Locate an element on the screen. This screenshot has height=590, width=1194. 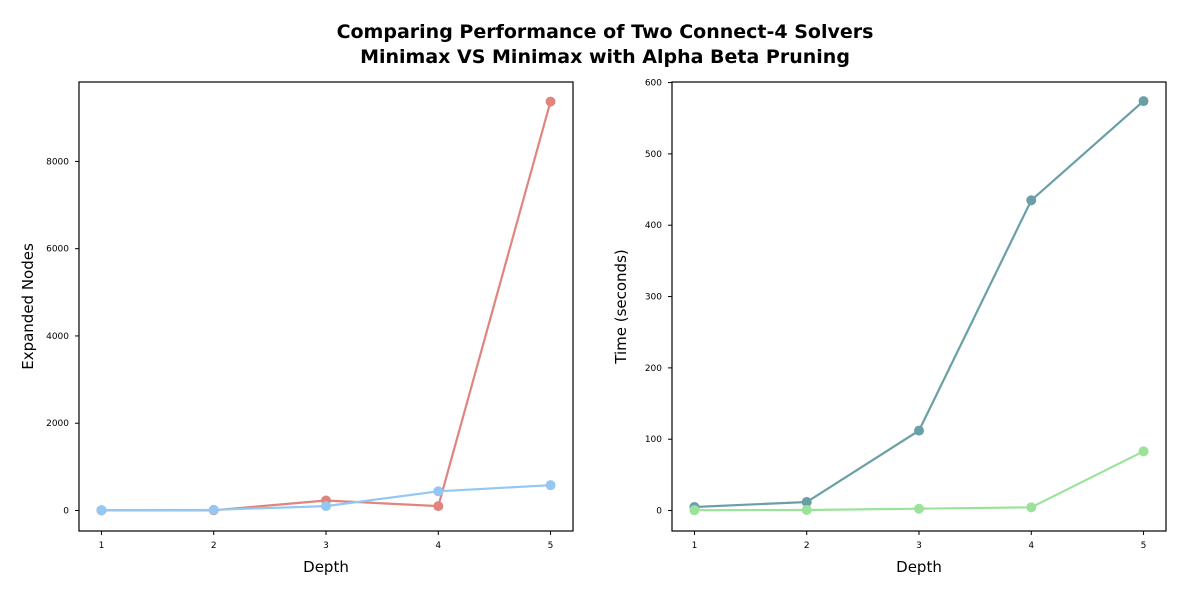
chart1-x-tick-label: 3 is located at coordinates (326, 546).